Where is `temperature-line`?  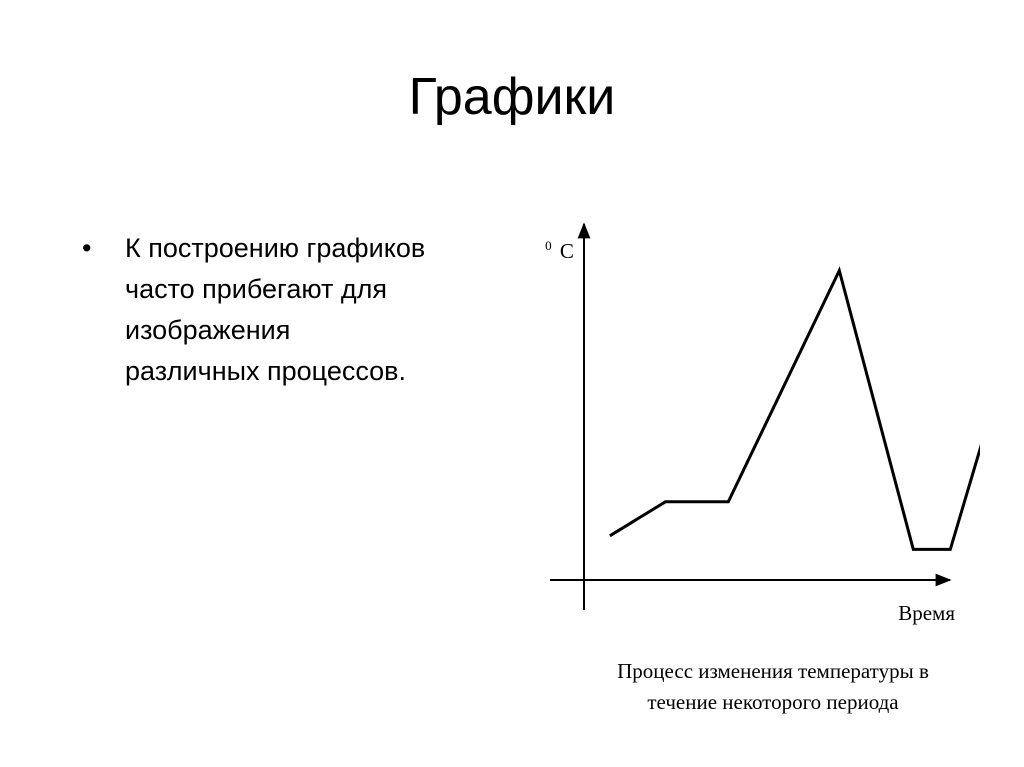
temperature-line is located at coordinates (794, 408).